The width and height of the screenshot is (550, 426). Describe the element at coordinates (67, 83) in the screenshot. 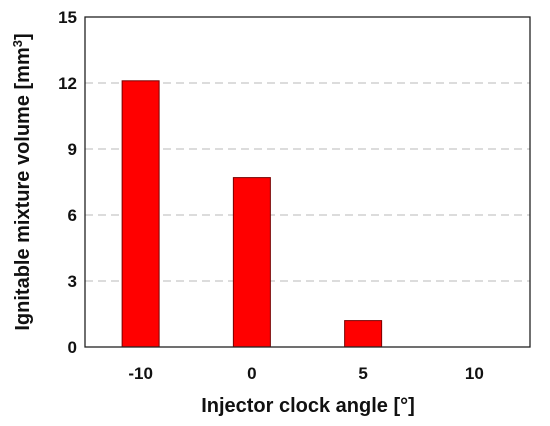

I see `y-tick-label: 12` at that location.